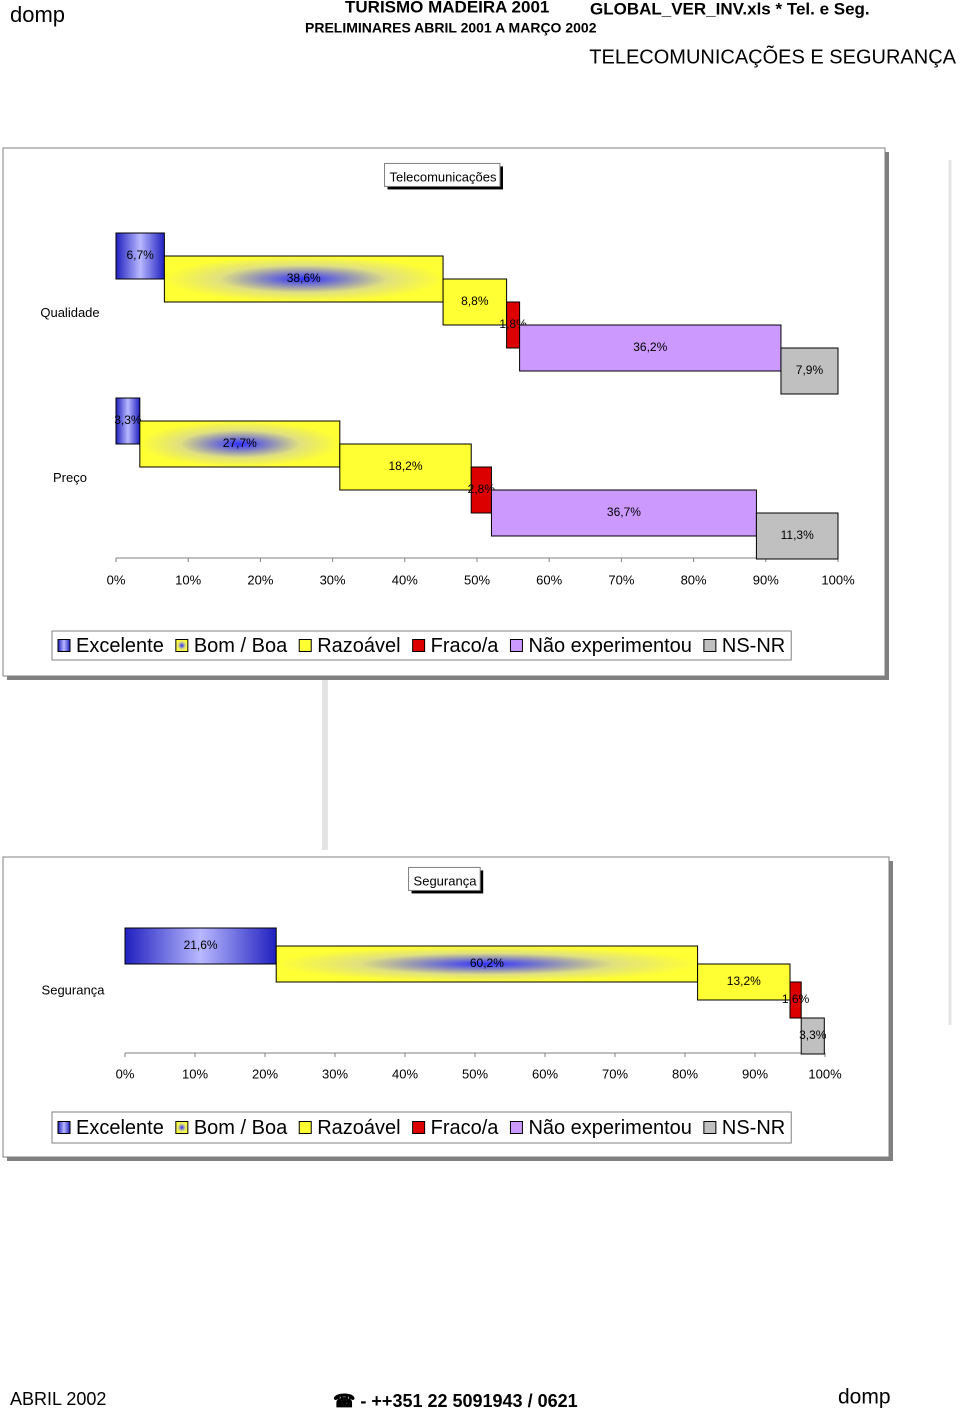 The width and height of the screenshot is (960, 1410). Describe the element at coordinates (730, 9) in the screenshot. I see `file-name: GLOBAL_VER_INV.xls * Tel. e Seg.` at that location.